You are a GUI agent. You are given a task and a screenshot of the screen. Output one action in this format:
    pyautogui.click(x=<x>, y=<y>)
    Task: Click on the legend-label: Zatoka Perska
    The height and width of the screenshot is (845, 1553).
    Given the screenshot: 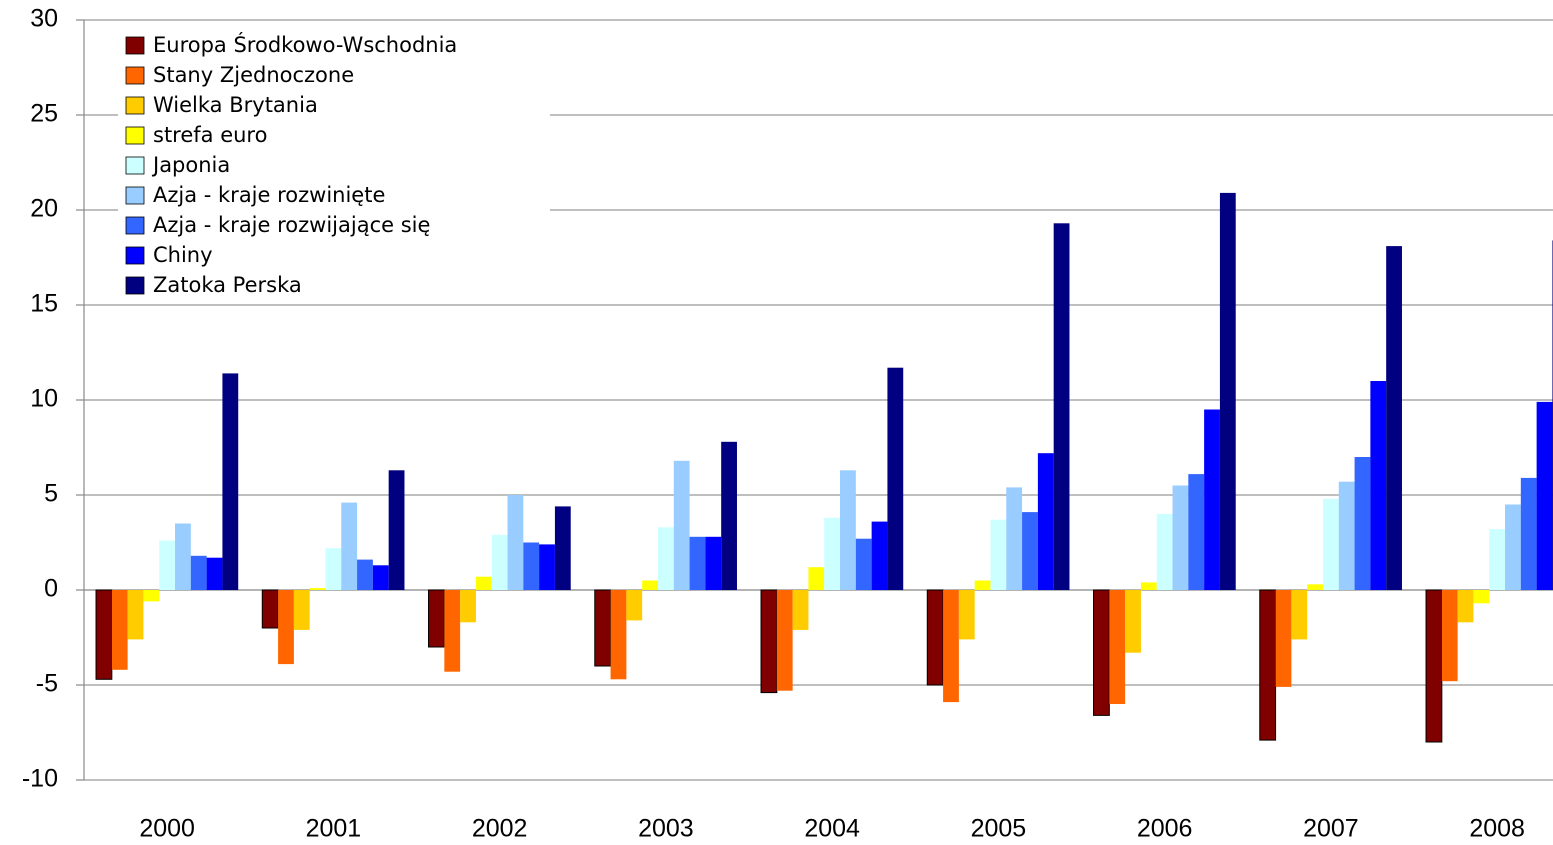 What is the action you would take?
    pyautogui.click(x=227, y=285)
    